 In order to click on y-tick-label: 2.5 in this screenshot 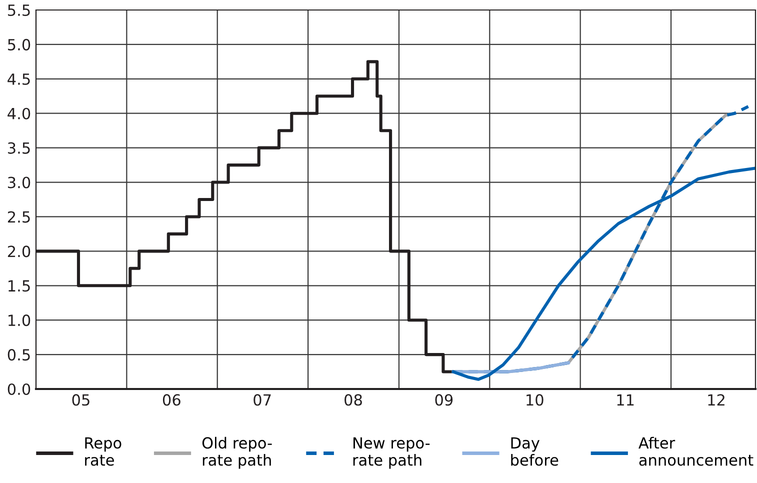, I will do `click(19, 217)`.